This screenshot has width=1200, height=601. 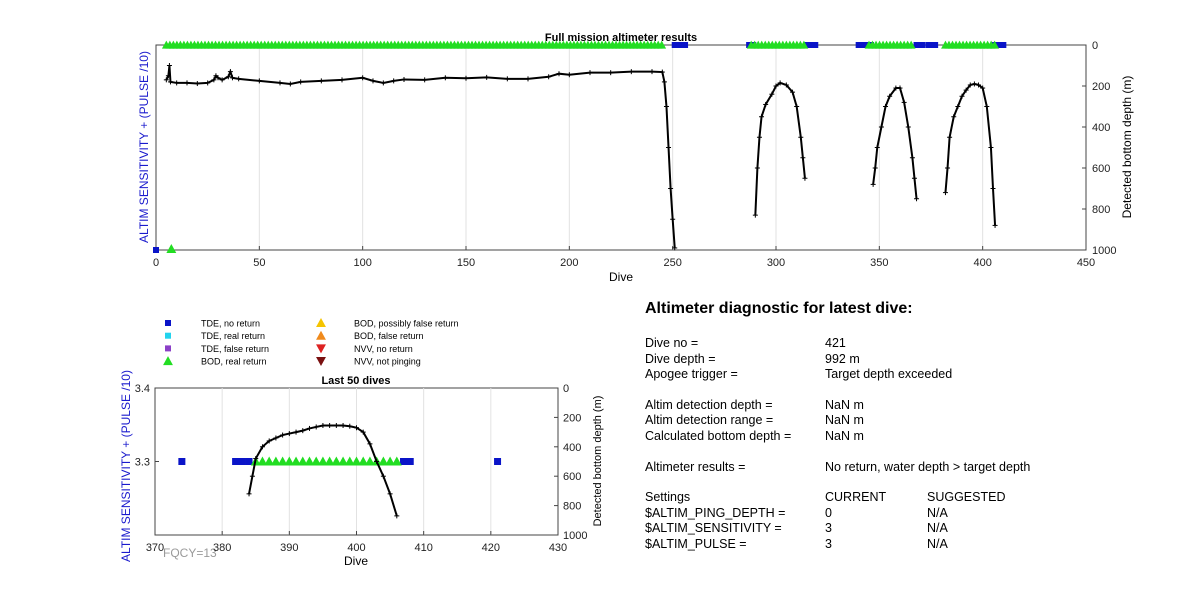 What do you see at coordinates (368, 362) in the screenshot?
I see `legend-item: NVV, not pinging` at bounding box center [368, 362].